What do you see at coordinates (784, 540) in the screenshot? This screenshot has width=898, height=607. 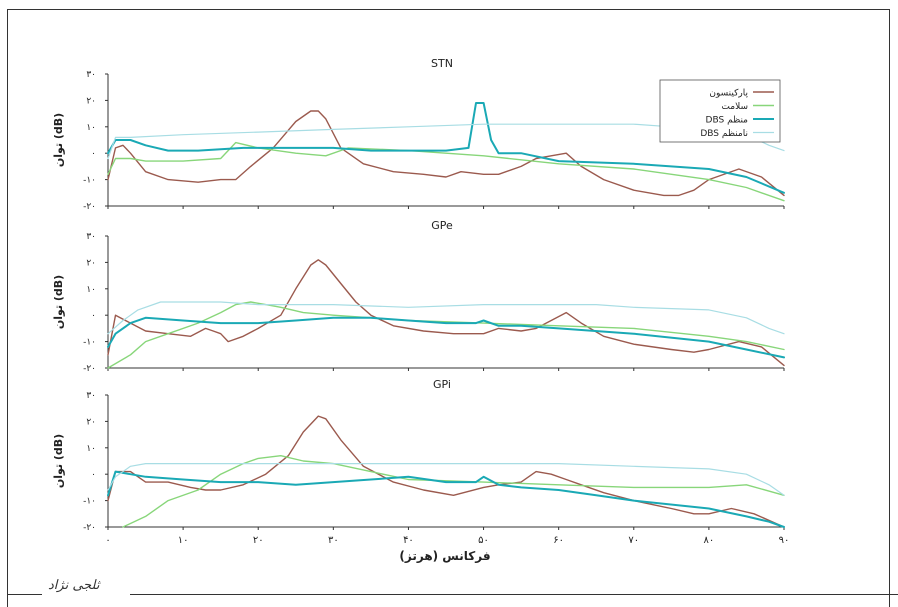 I see `x-tick-label: ۹۰` at bounding box center [784, 540].